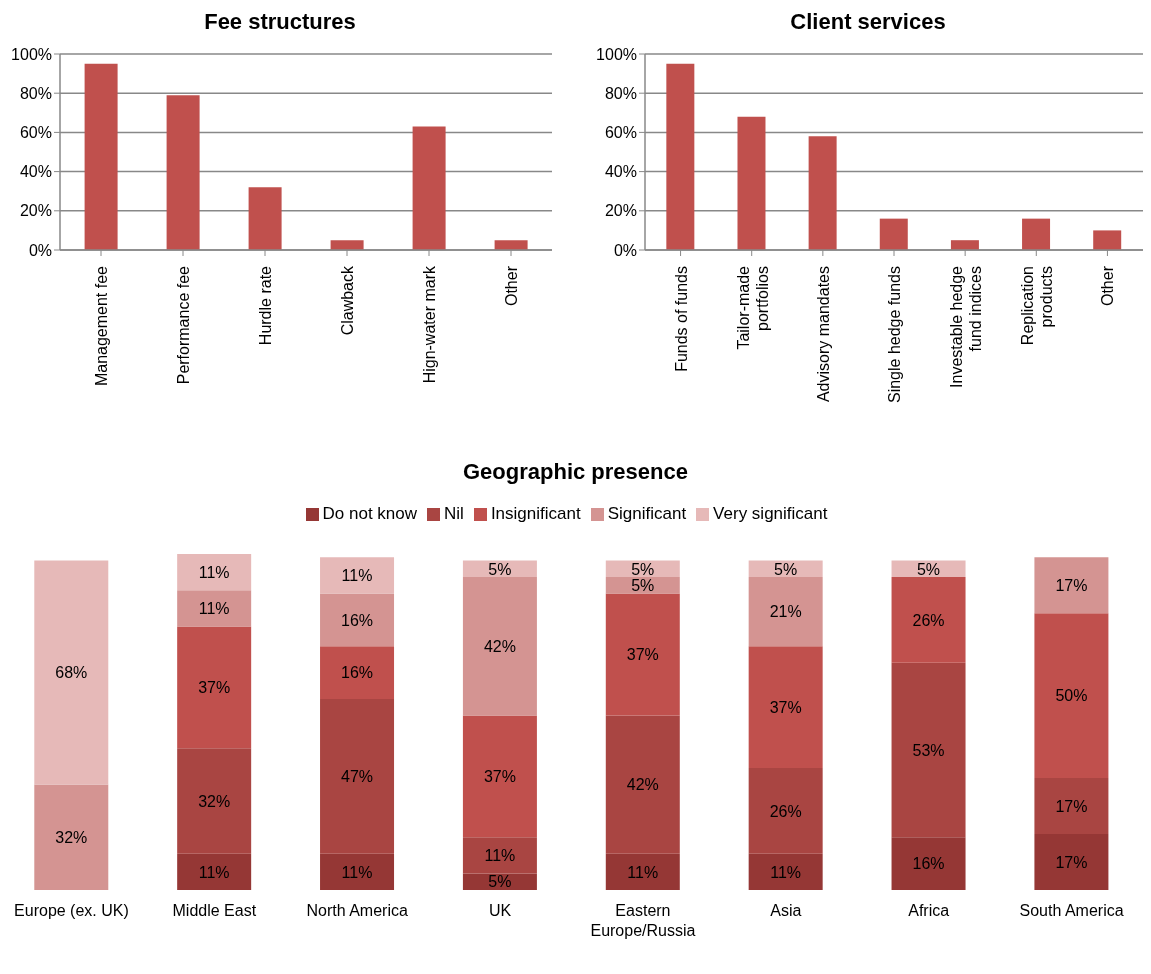  I want to click on chart-title: Geographic presence, so click(575, 472).